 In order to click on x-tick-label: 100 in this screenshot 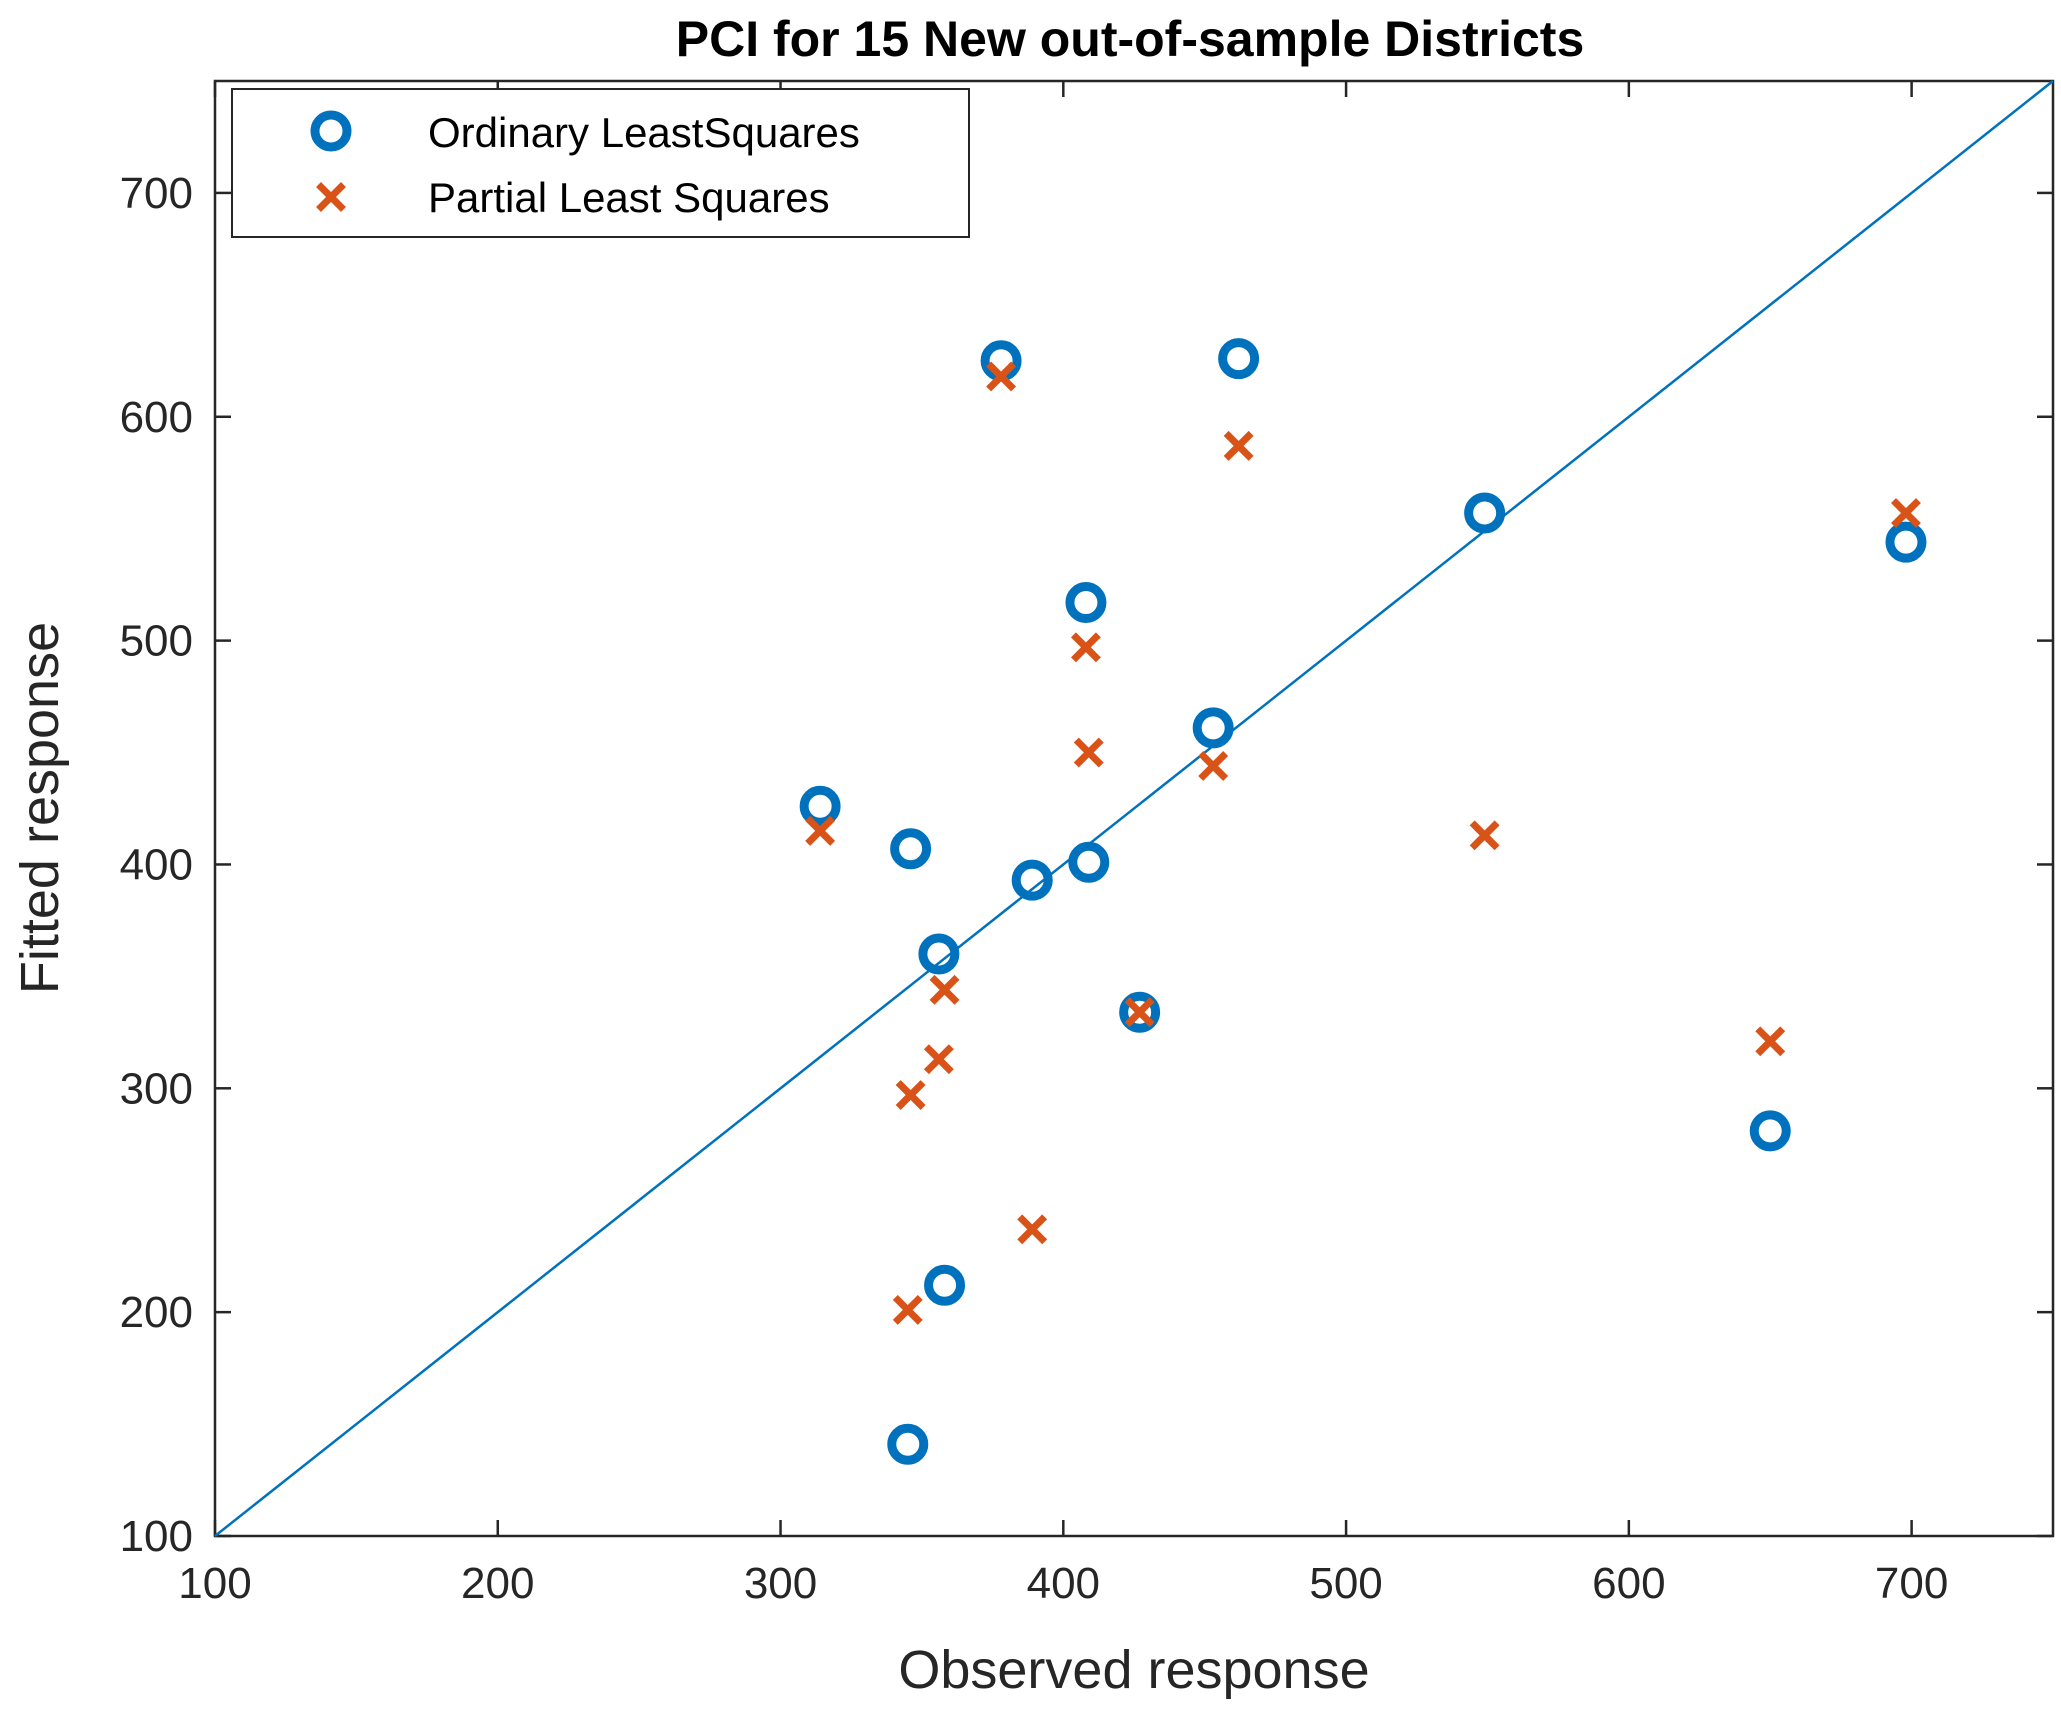, I will do `click(214, 1583)`.